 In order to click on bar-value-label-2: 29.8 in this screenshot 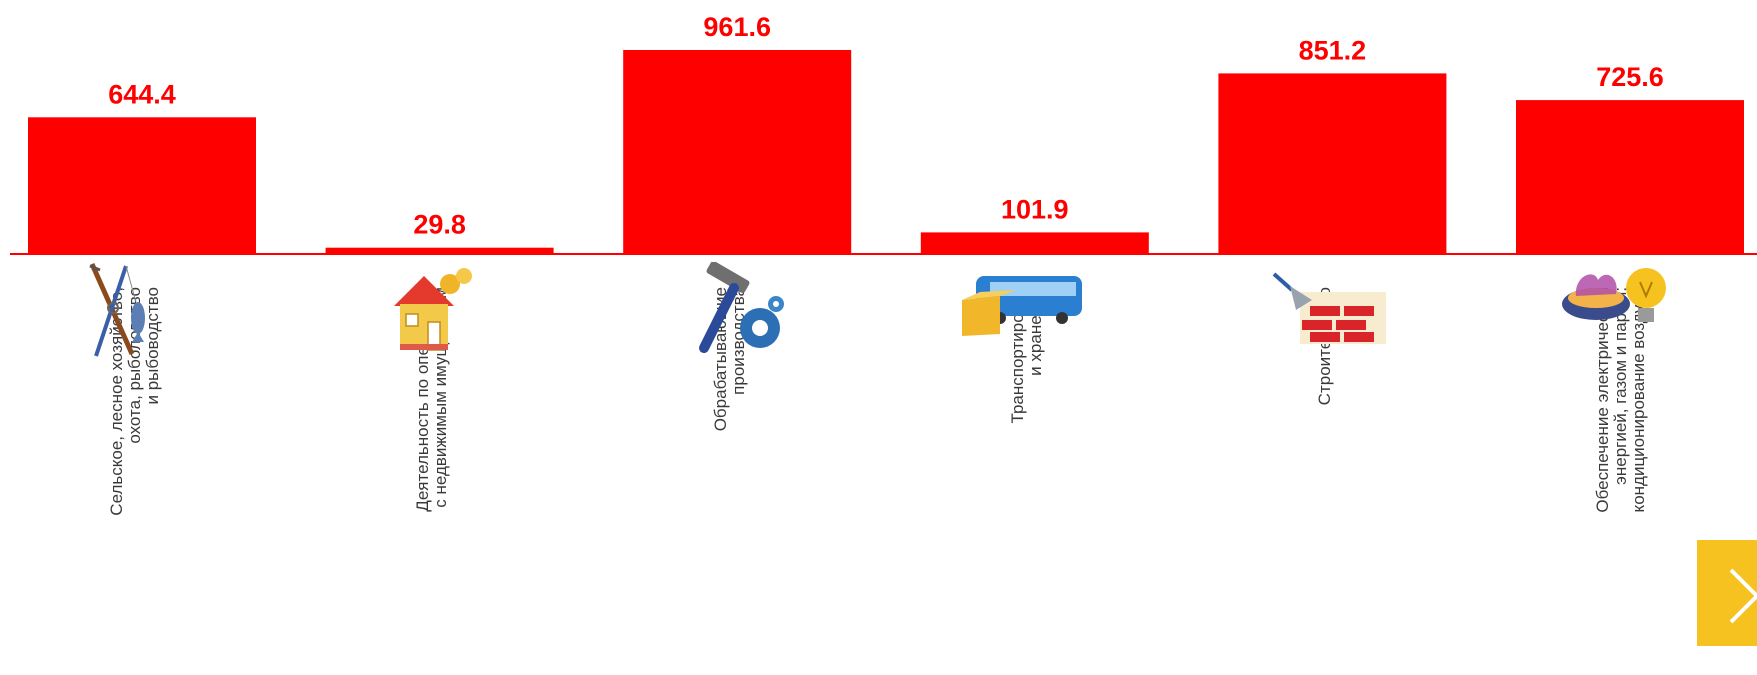, I will do `click(439, 225)`.